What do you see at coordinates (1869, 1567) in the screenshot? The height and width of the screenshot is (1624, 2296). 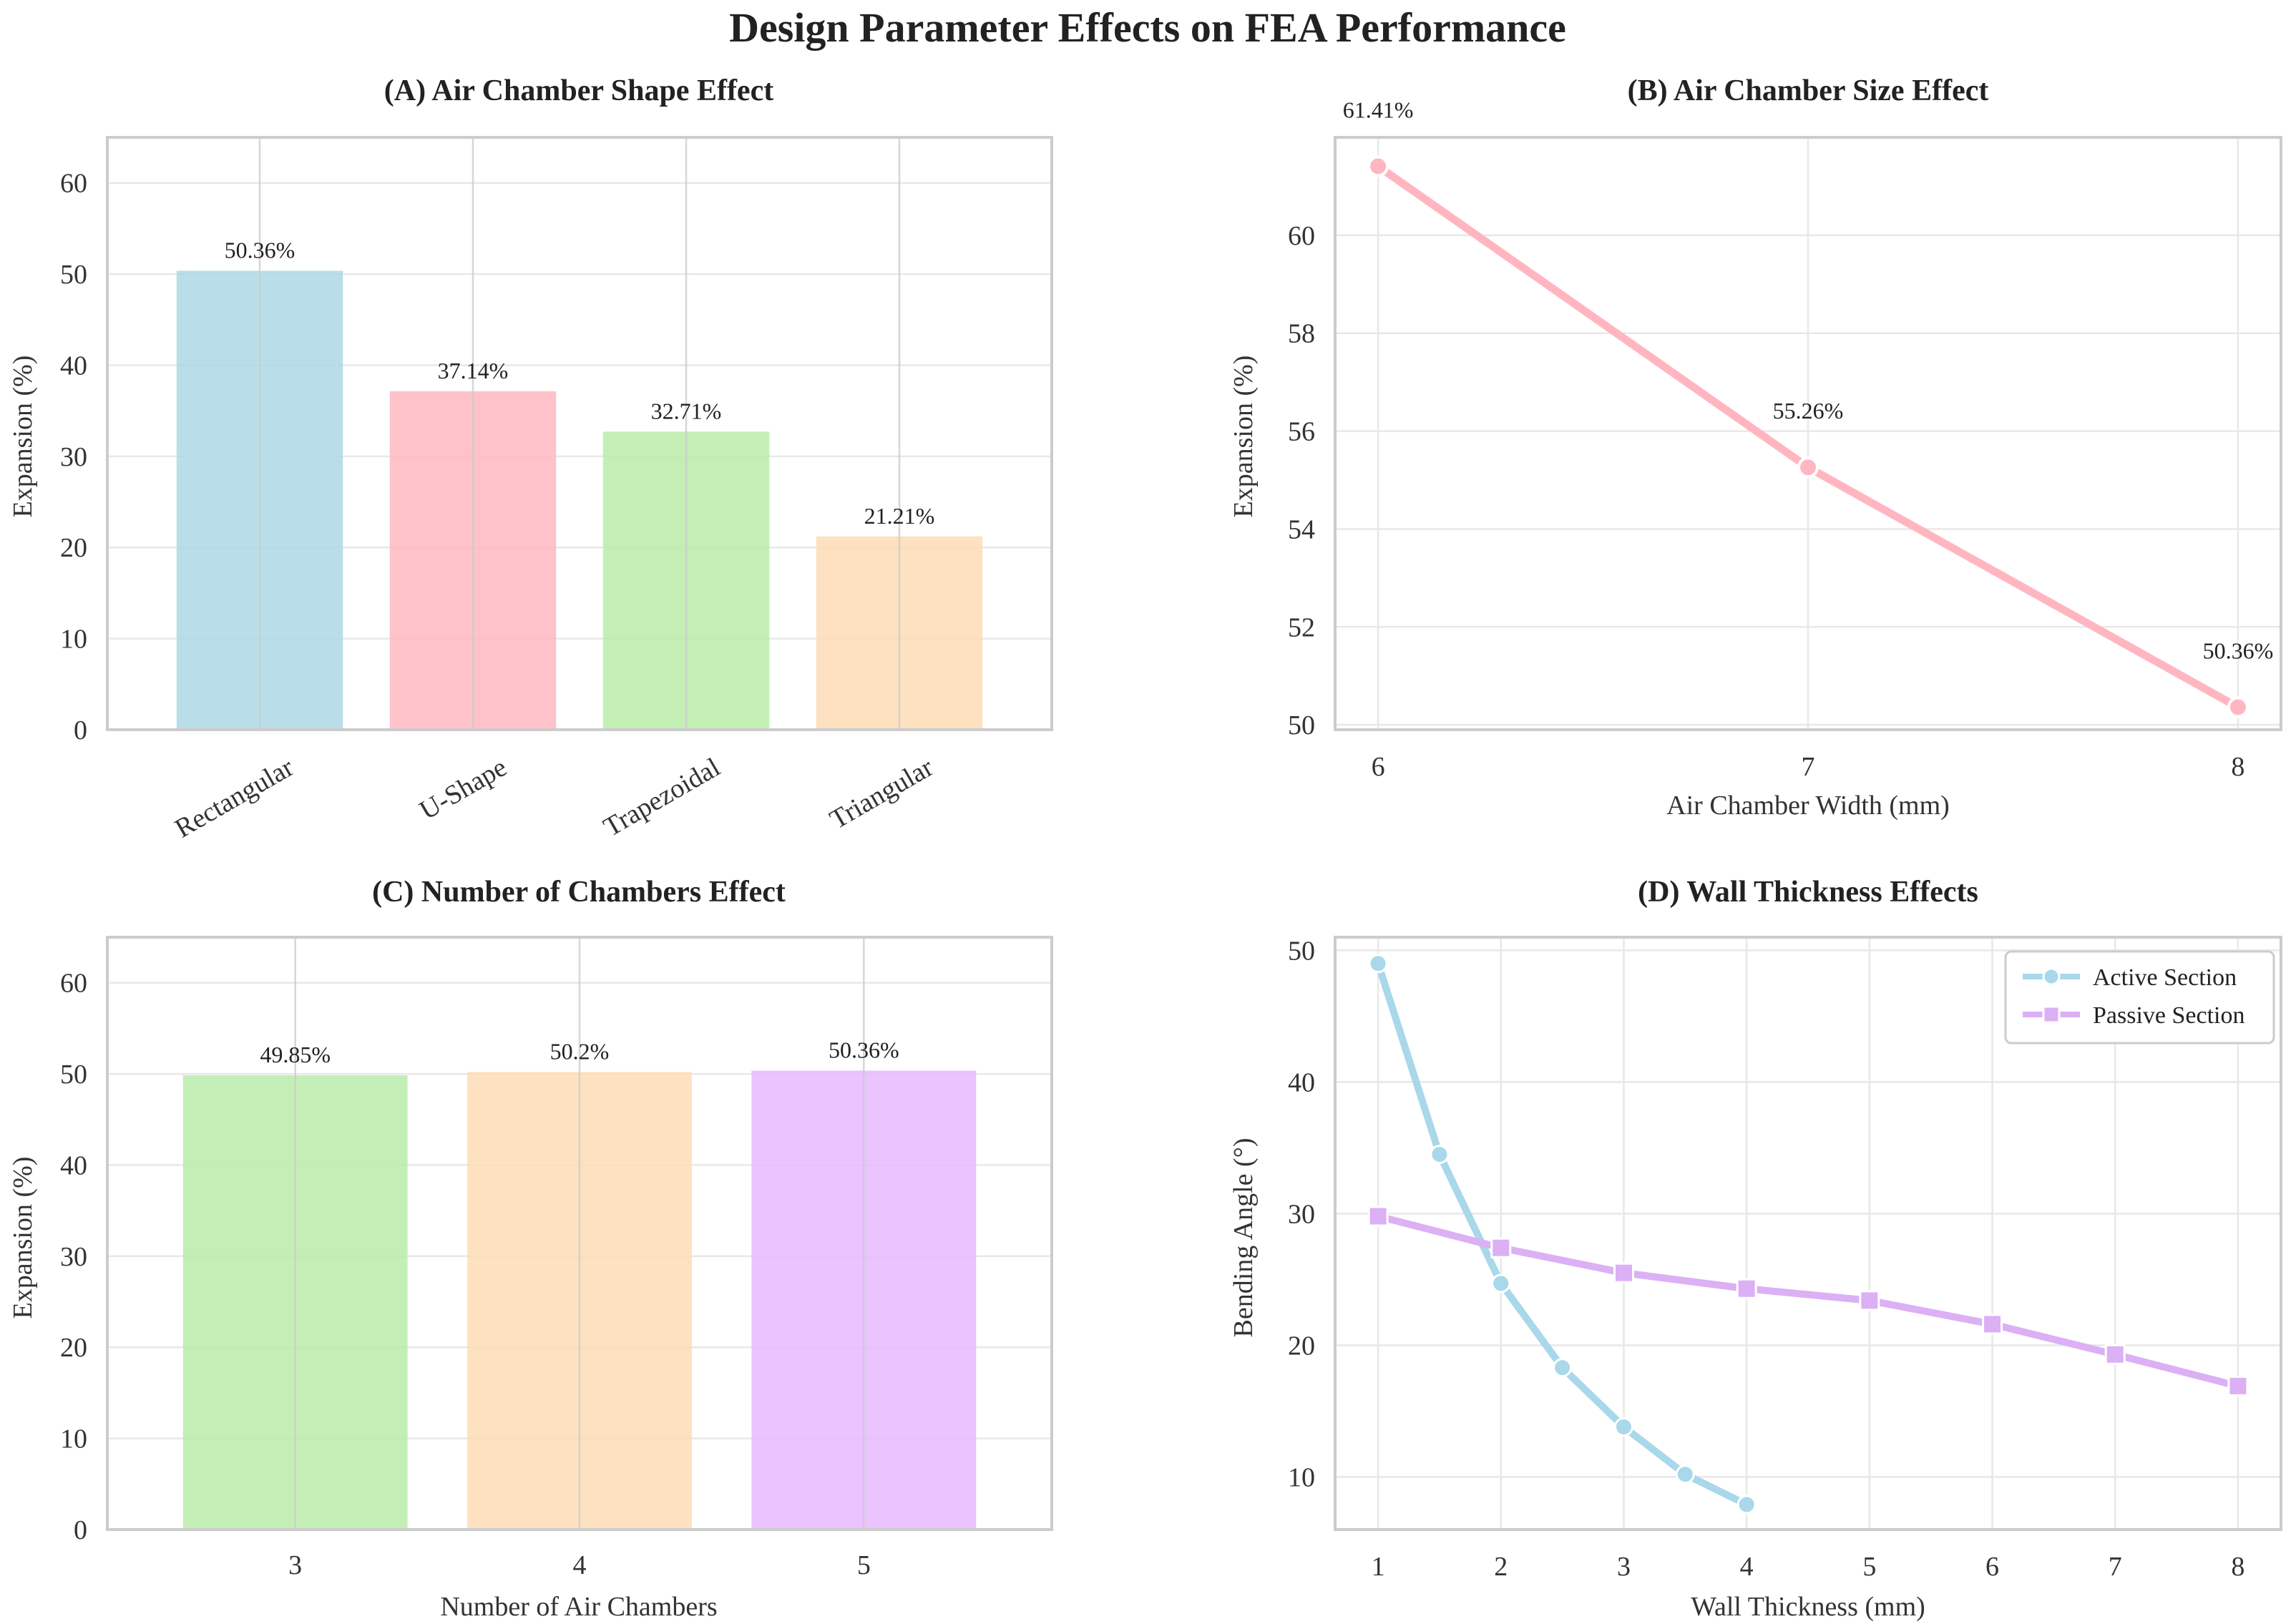 I see `panel-d-x-tick-label: 5` at bounding box center [1869, 1567].